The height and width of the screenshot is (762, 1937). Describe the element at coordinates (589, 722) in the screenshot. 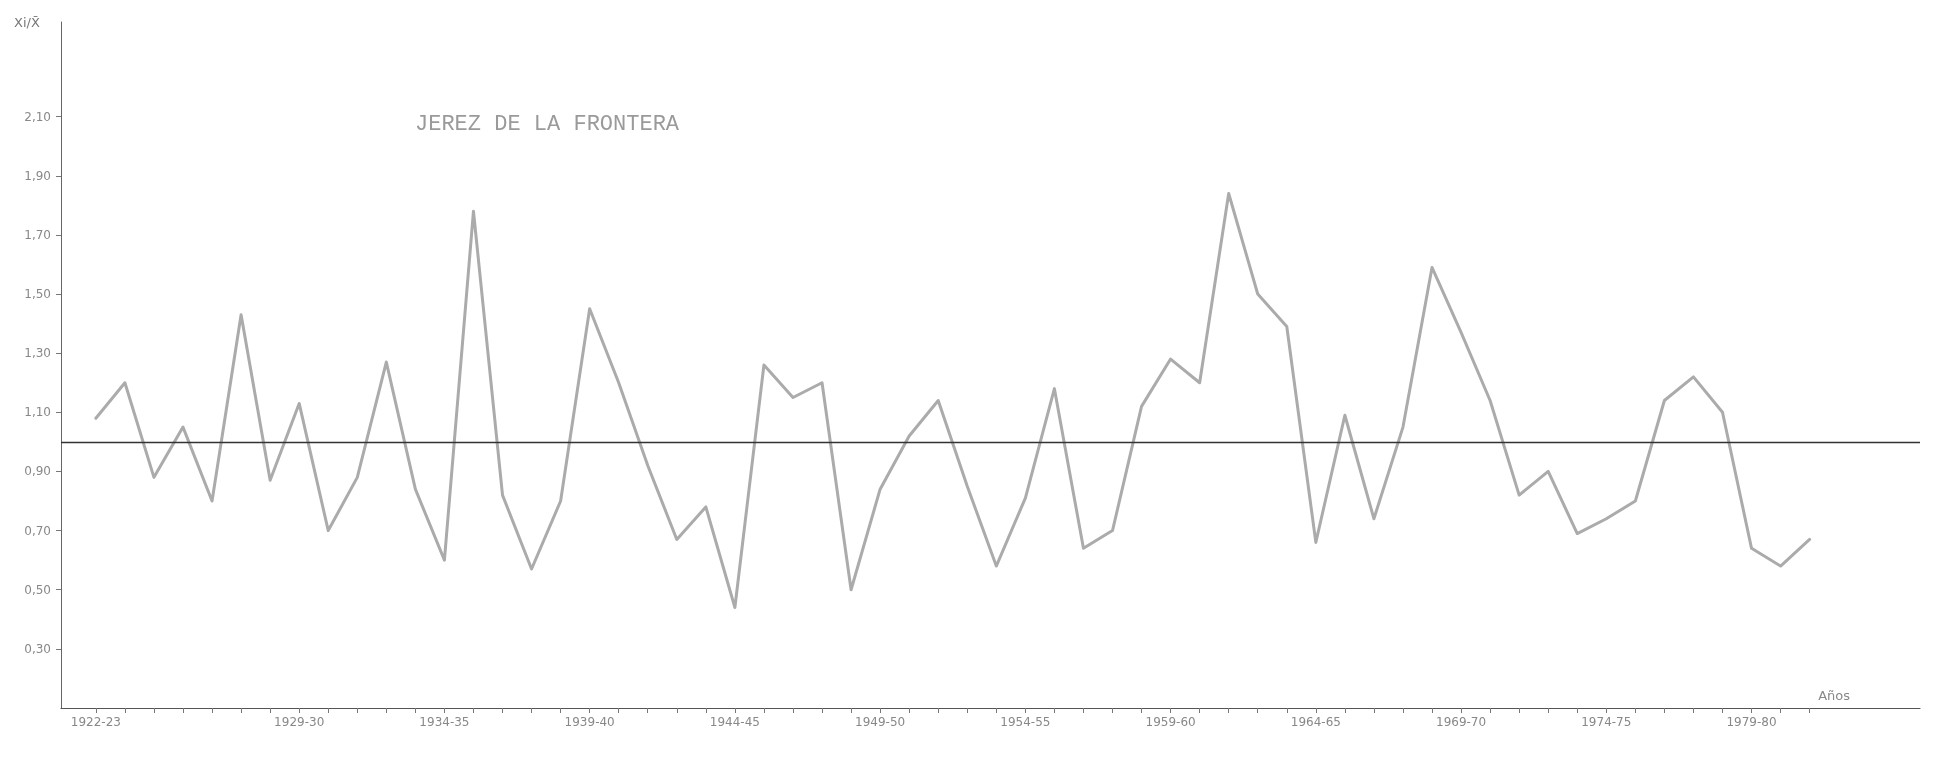

I see `x-tick-label: 1939-40` at that location.